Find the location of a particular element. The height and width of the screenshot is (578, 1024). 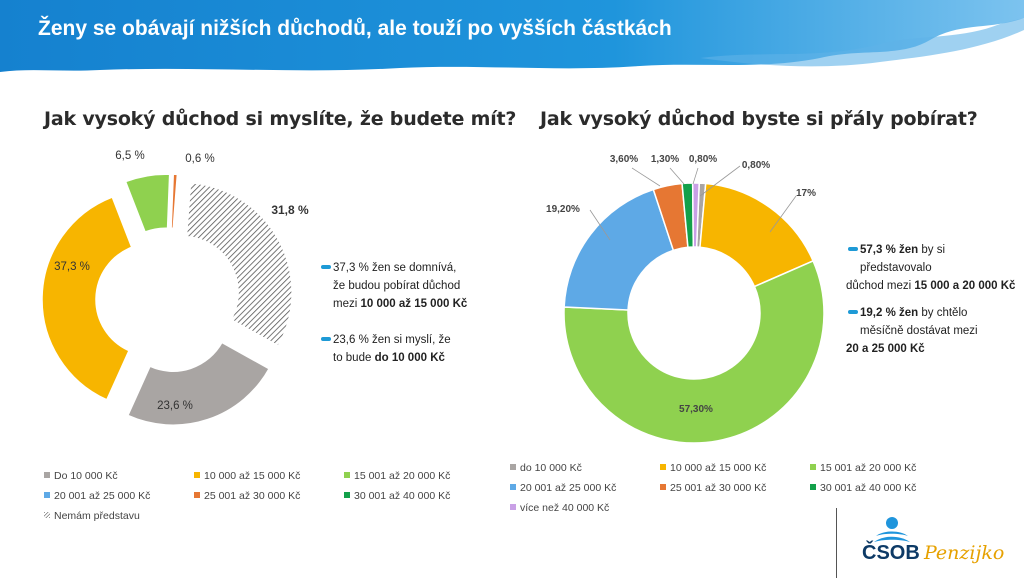

data-label-15-001-az-20-000-kc: 57,30% is located at coordinates (696, 409).